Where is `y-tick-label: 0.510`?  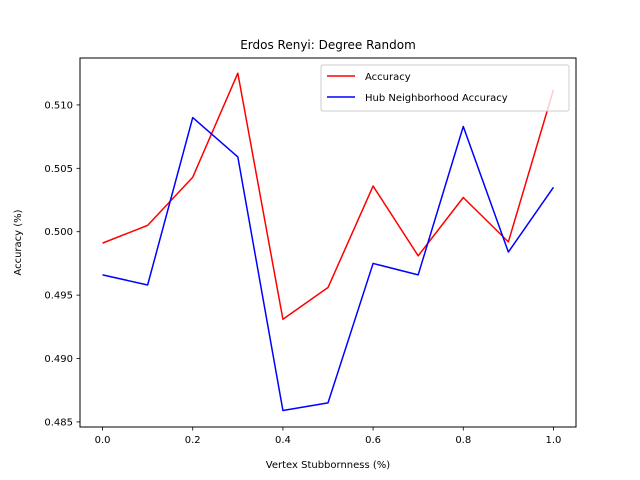 y-tick-label: 0.510 is located at coordinates (58, 105).